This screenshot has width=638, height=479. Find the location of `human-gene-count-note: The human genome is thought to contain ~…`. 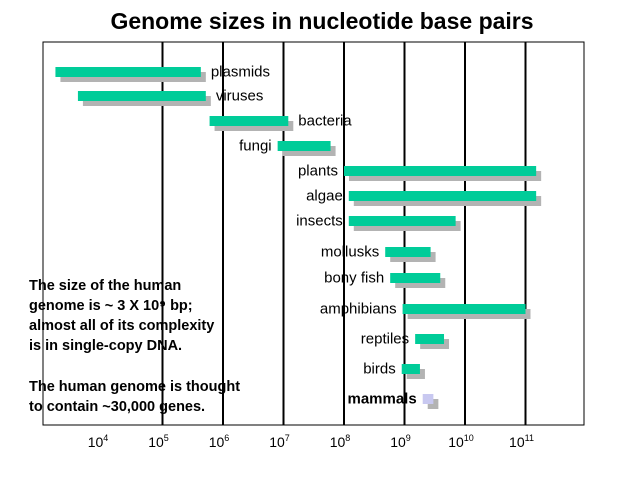

human-gene-count-note: The human genome is thought to contain ~… is located at coordinates (135, 397).